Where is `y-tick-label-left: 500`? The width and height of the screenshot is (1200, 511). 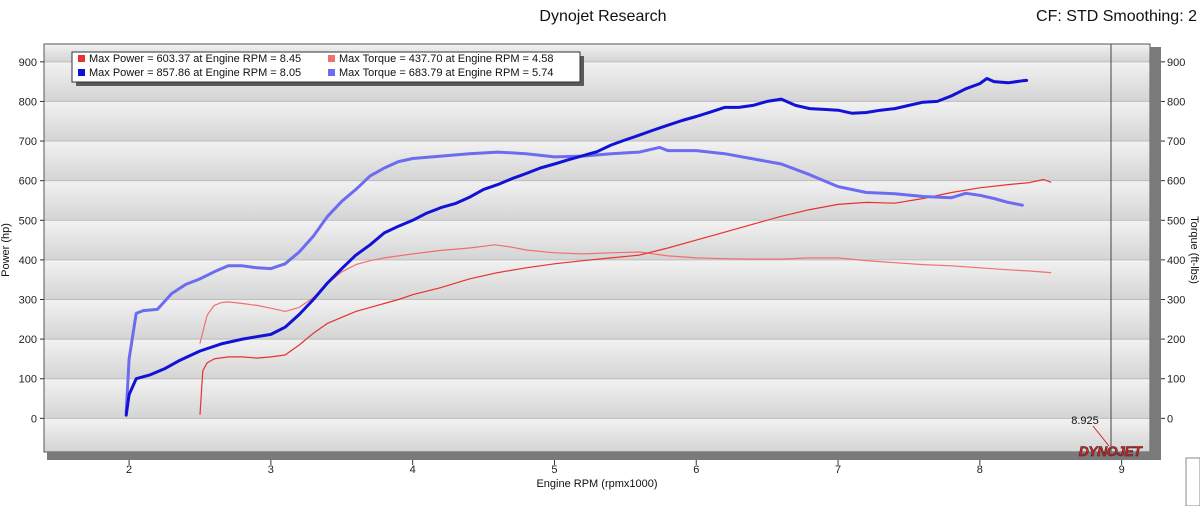 y-tick-label-left: 500 is located at coordinates (28, 221).